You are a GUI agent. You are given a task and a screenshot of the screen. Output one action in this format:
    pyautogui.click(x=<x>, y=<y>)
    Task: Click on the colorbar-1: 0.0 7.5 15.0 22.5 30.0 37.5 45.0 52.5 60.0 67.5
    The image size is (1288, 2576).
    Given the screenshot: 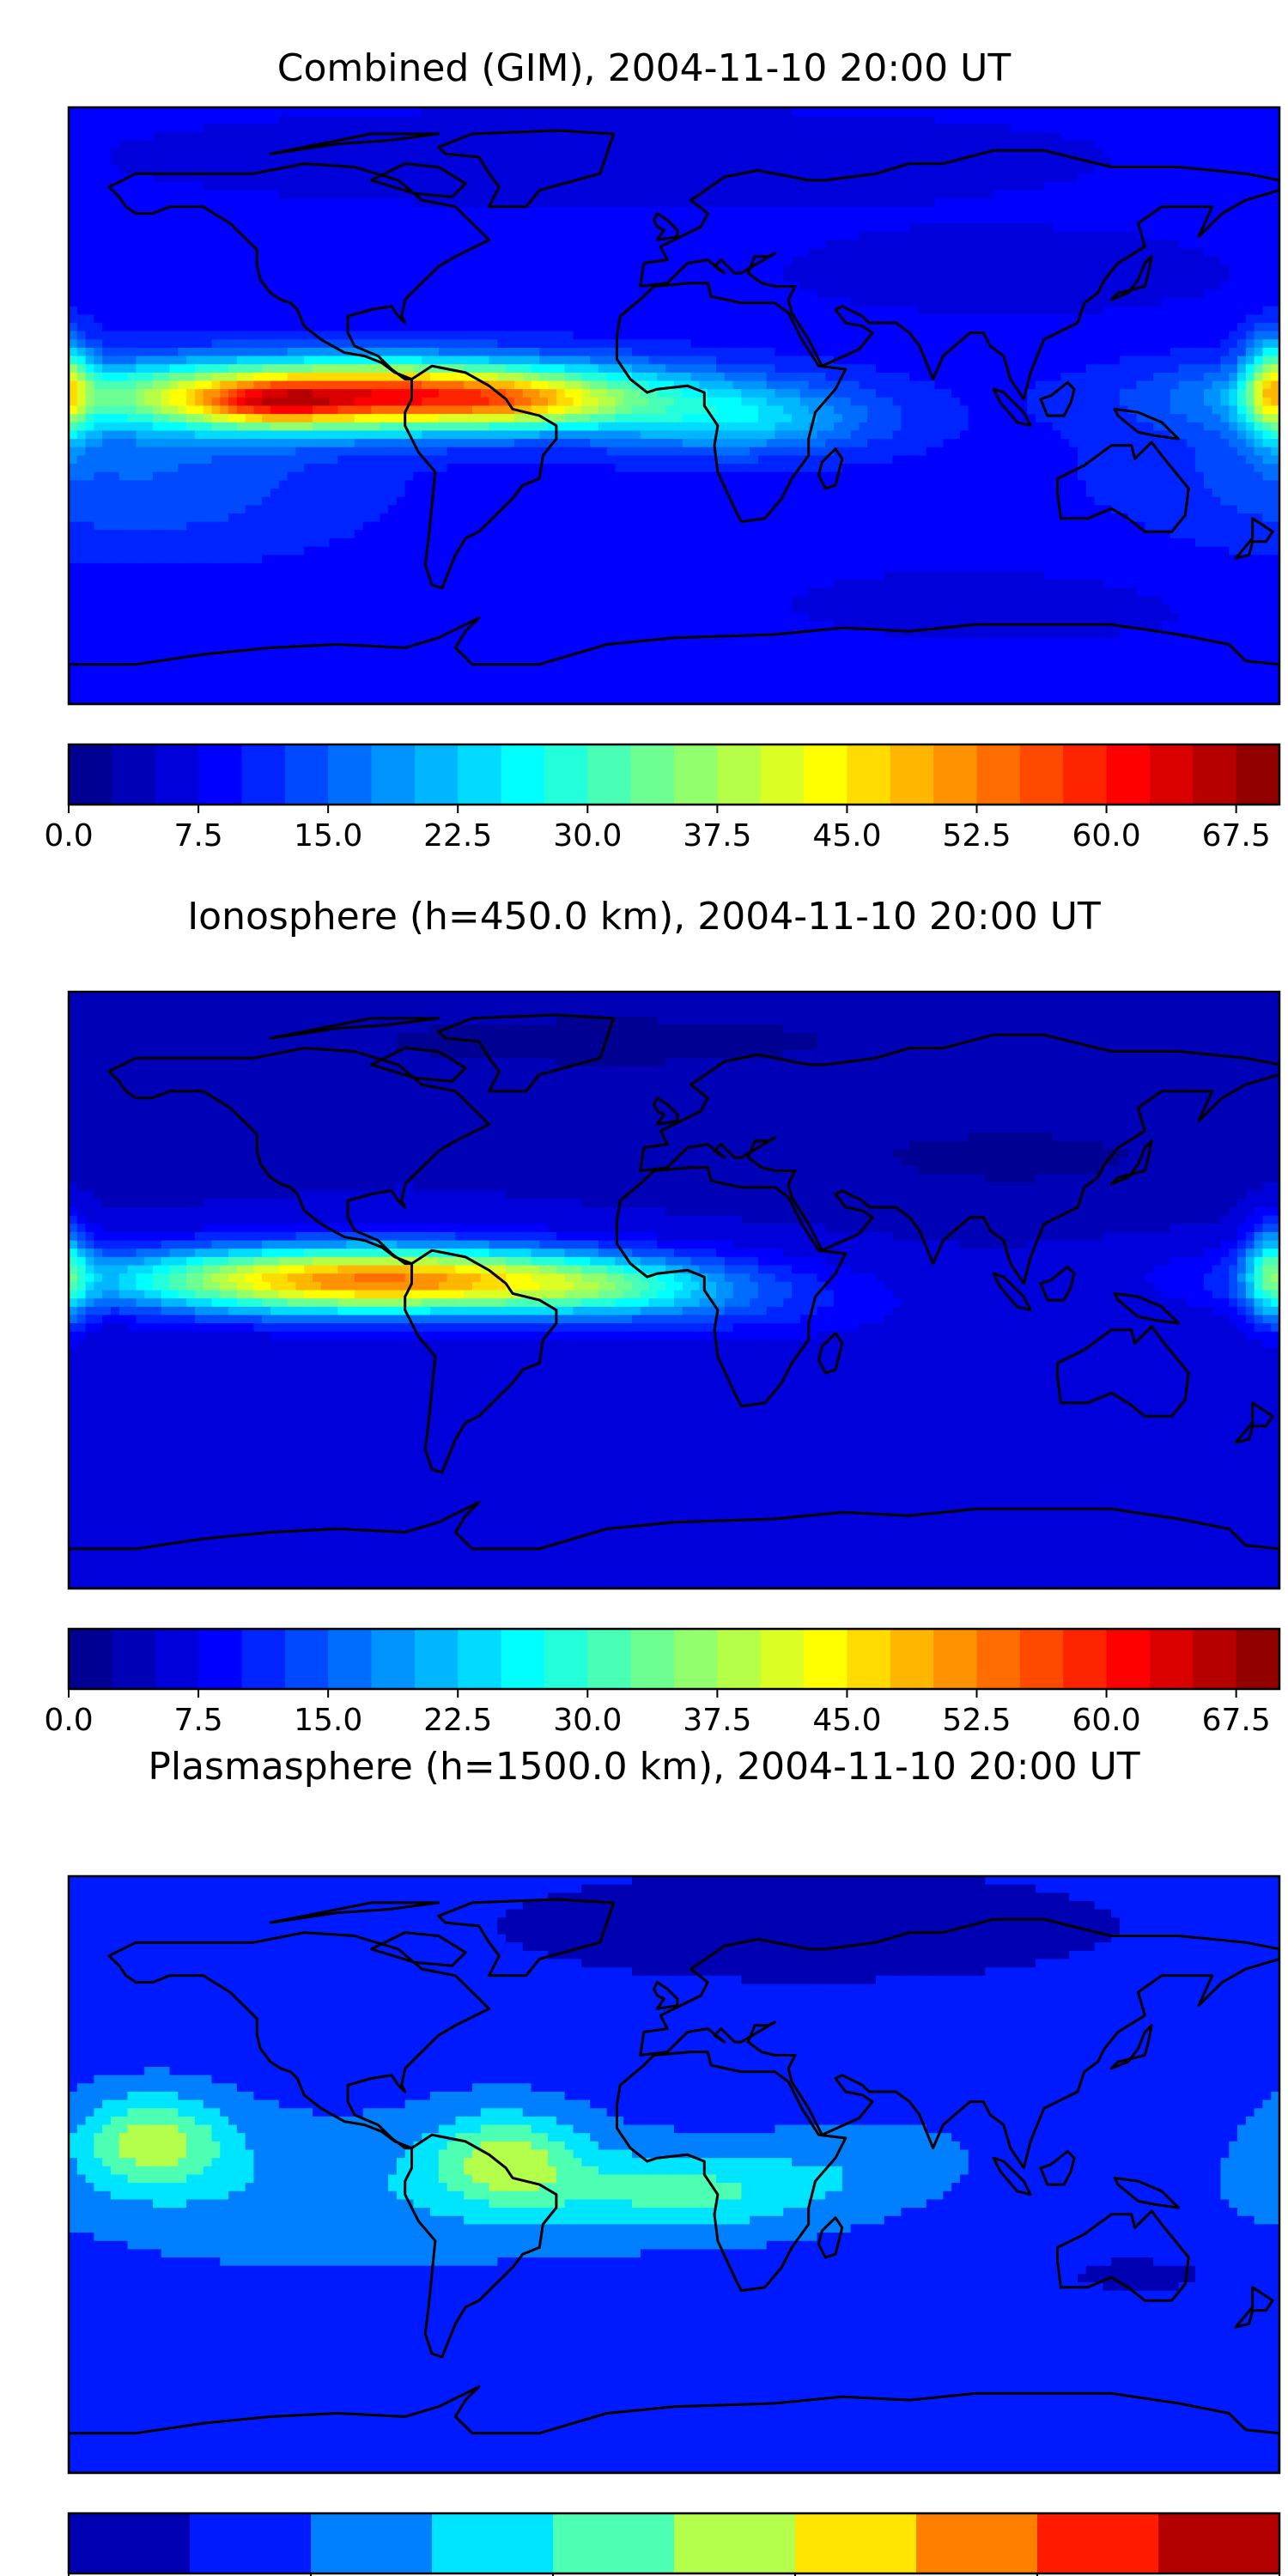 What is the action you would take?
    pyautogui.click(x=662, y=1682)
    